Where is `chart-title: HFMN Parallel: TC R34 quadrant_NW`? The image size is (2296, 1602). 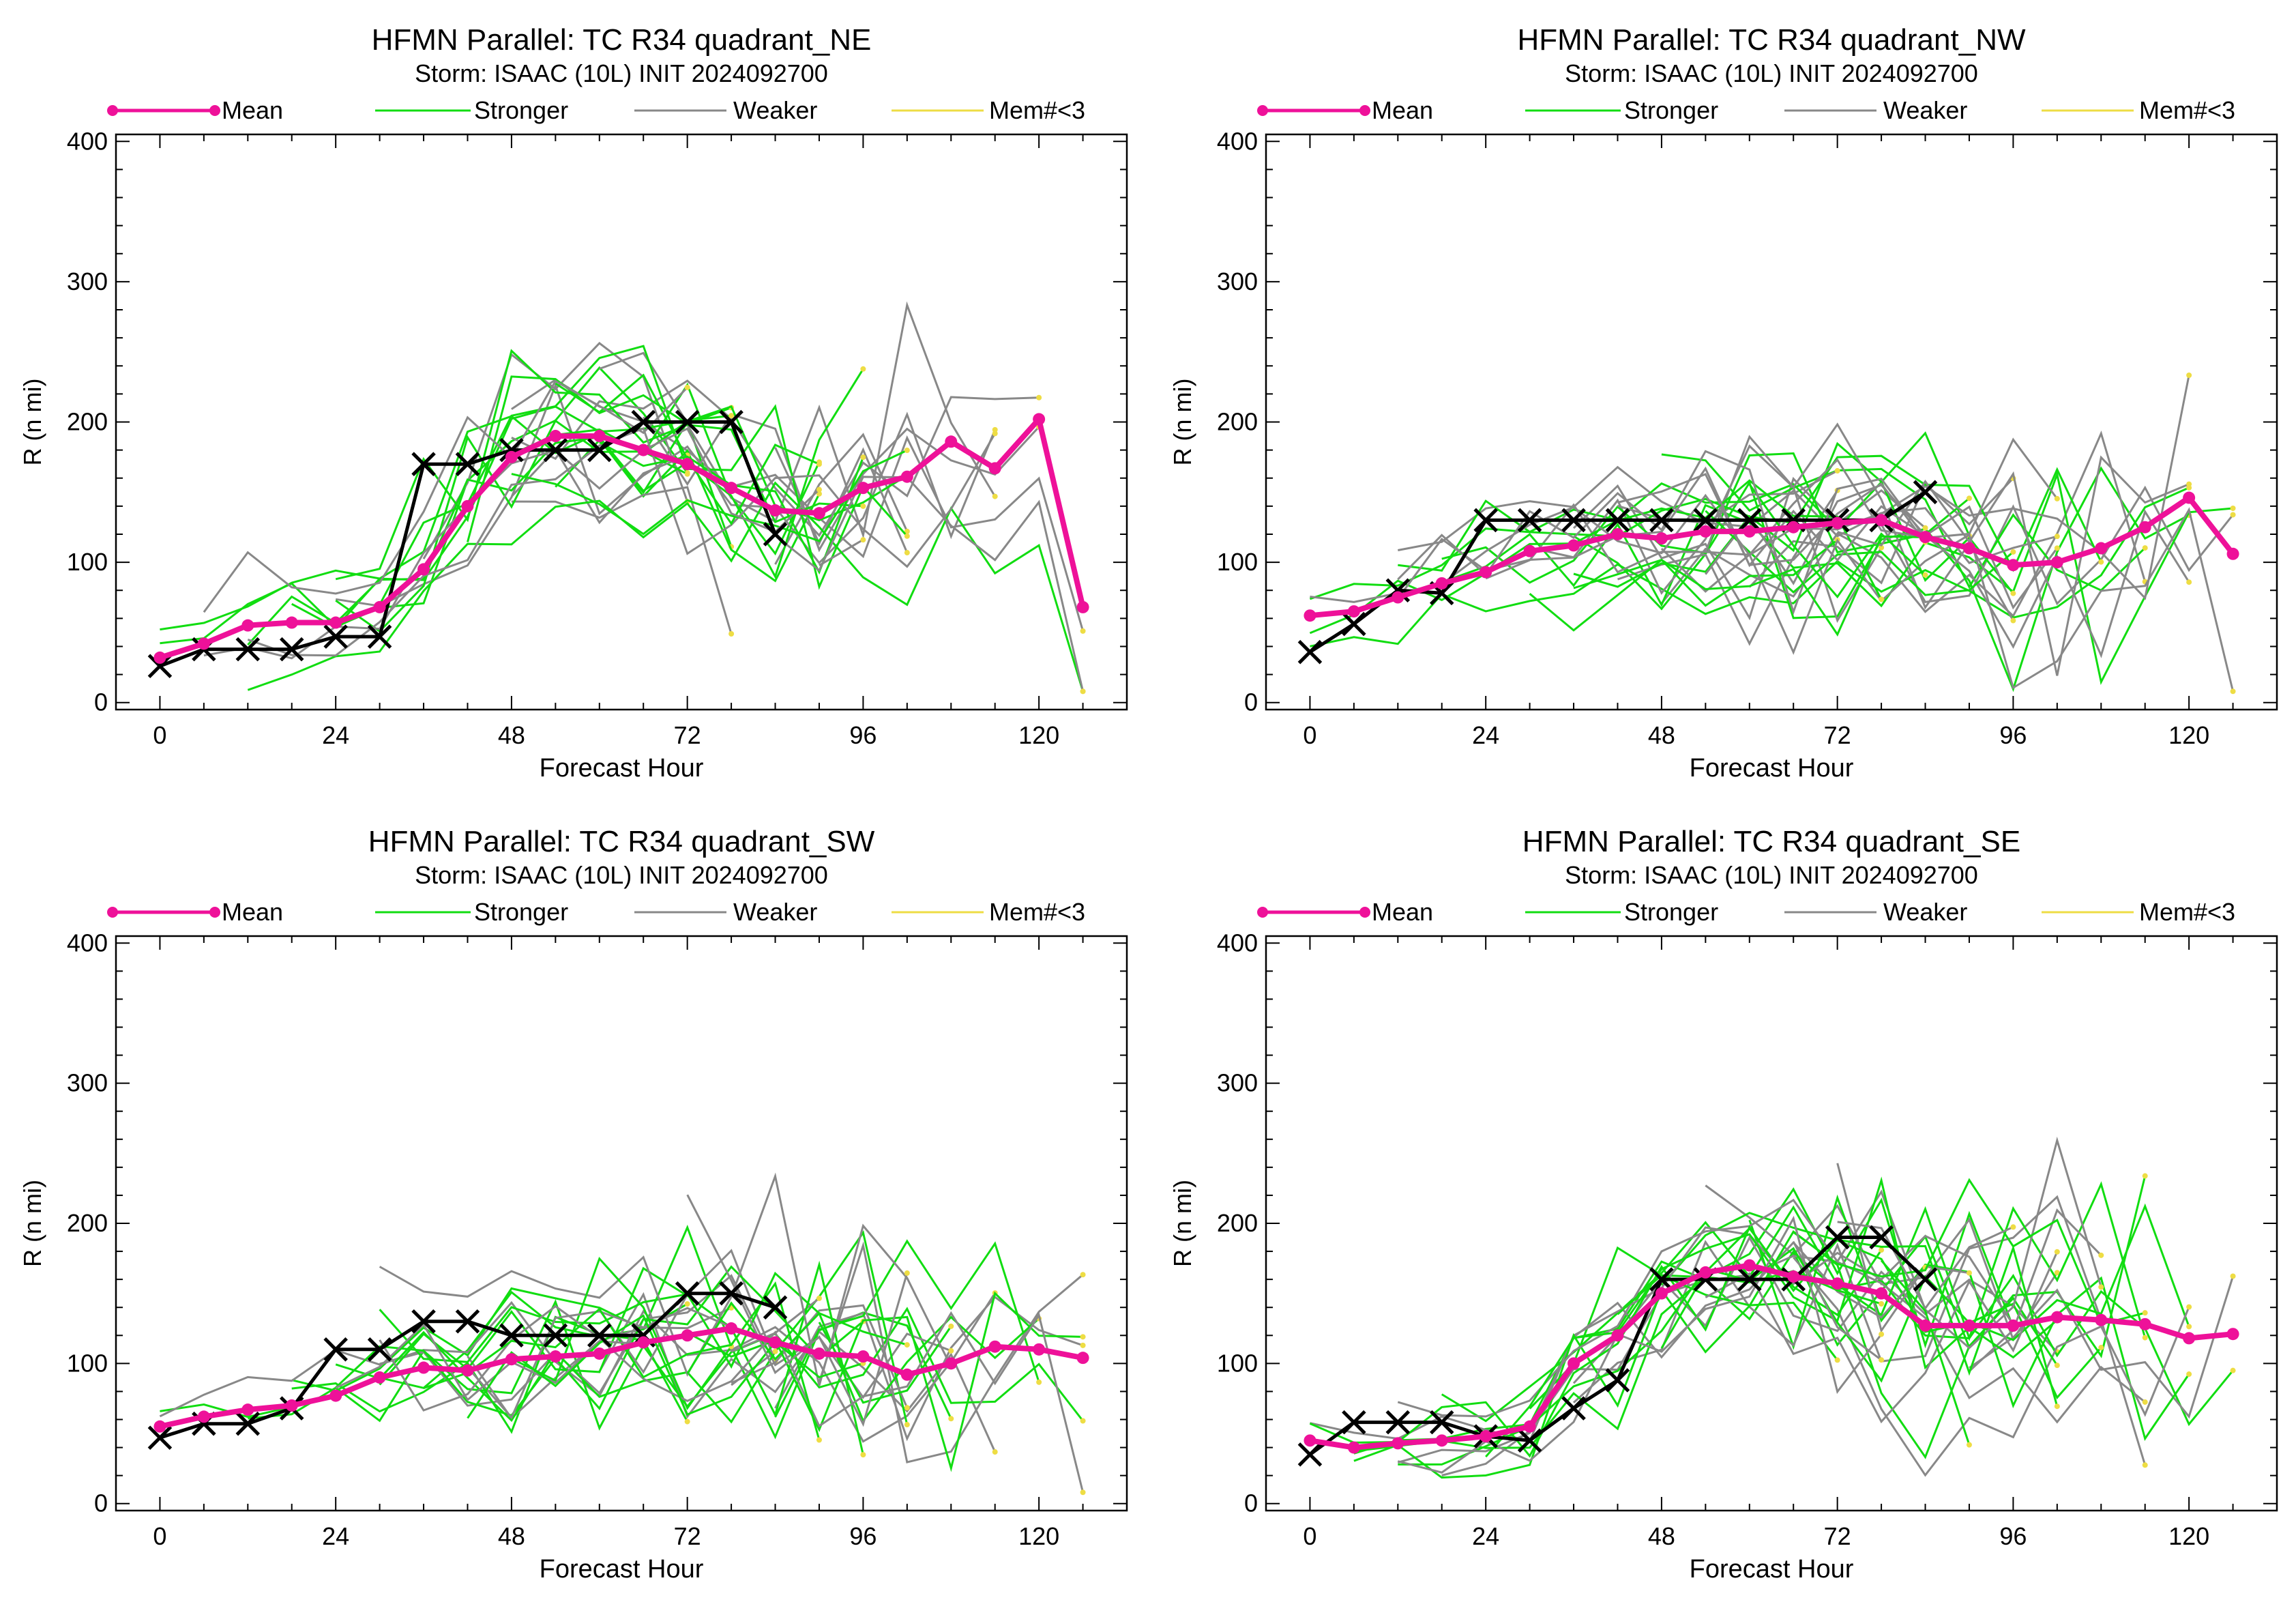 chart-title: HFMN Parallel: TC R34 quadrant_NW is located at coordinates (1772, 40).